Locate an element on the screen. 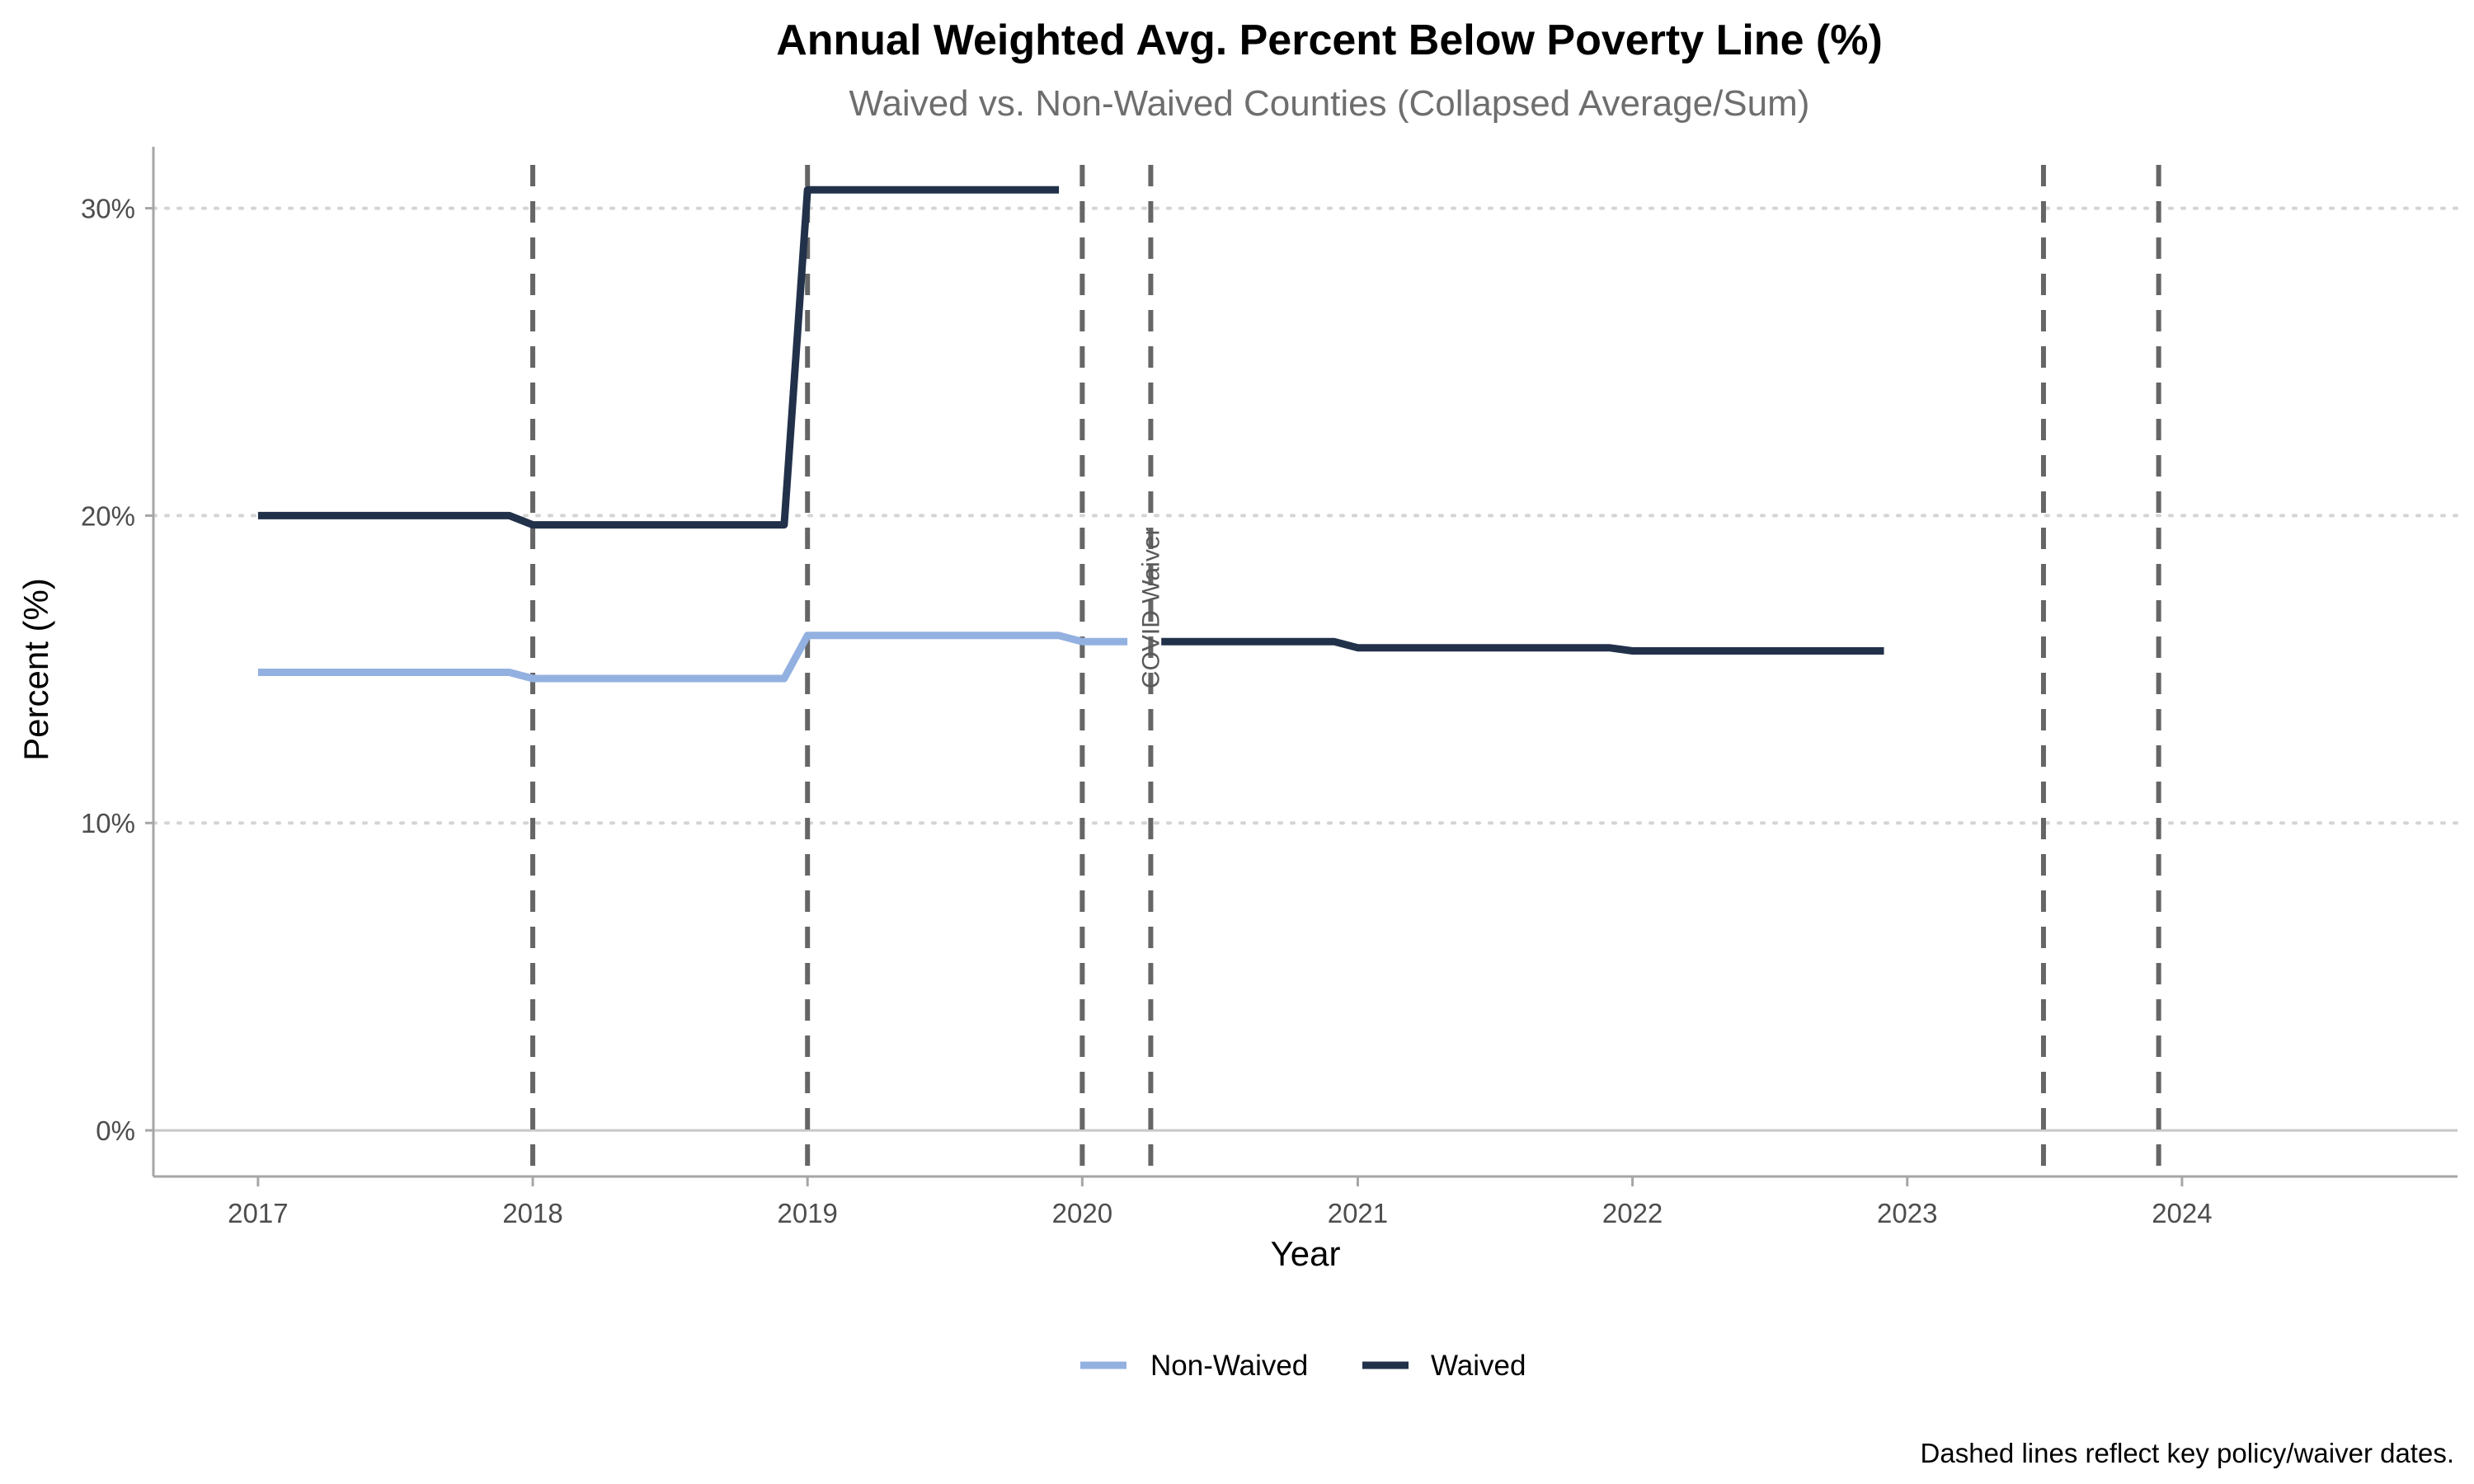 The width and height of the screenshot is (2474, 1484). y-tick-label: 10% is located at coordinates (108, 823).